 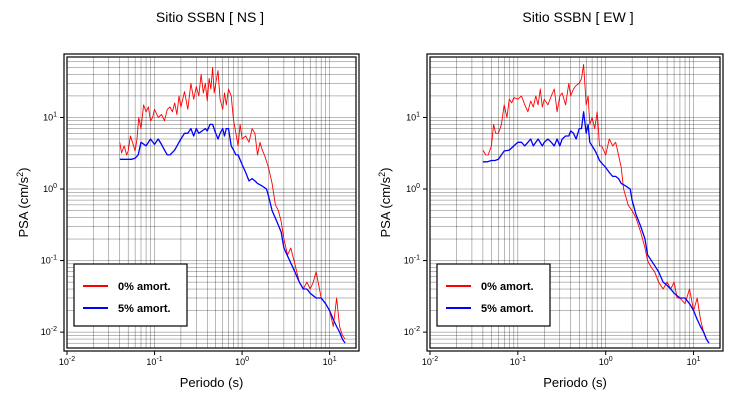 I want to click on chart-title: Sitio SSBN [ NS ], so click(x=210, y=17).